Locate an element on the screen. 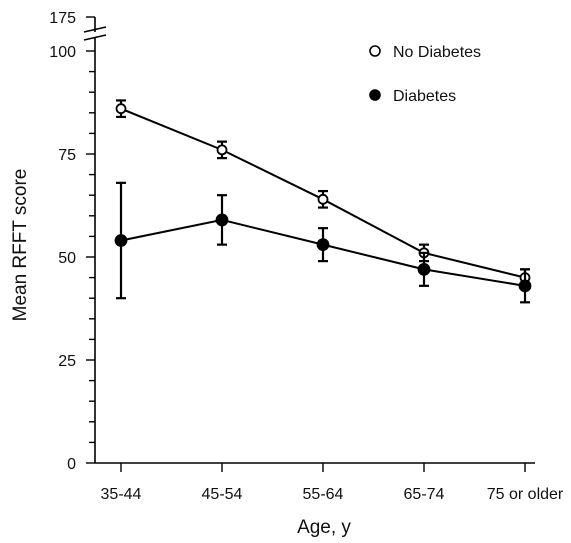  y-tick-label: 25 is located at coordinates (67, 361).